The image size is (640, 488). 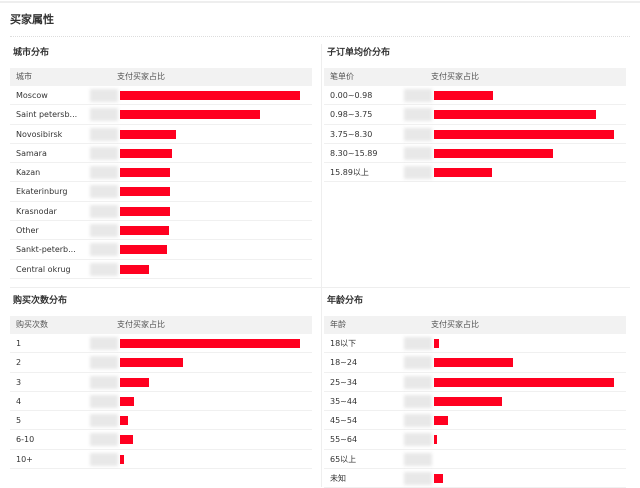 I want to click on table-row: 6-10, so click(x=161, y=440).